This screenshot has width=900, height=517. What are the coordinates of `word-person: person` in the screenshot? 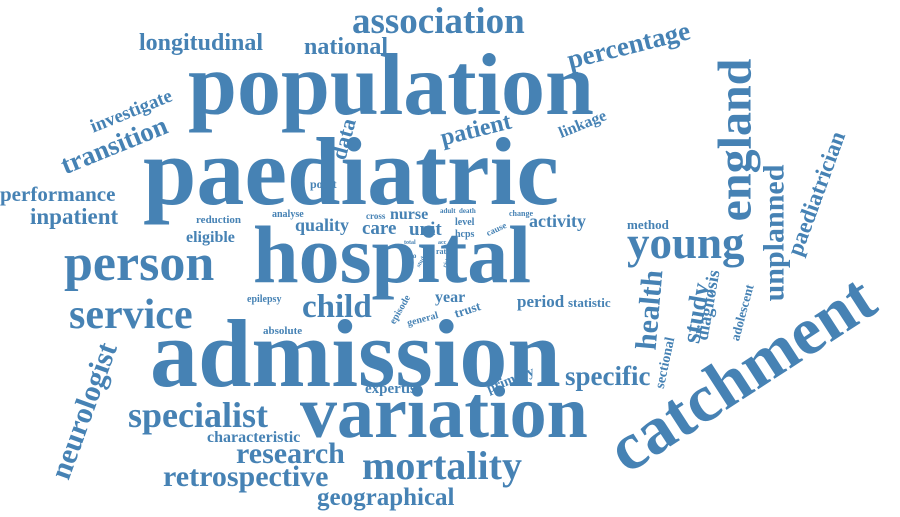 It's located at (139, 263).